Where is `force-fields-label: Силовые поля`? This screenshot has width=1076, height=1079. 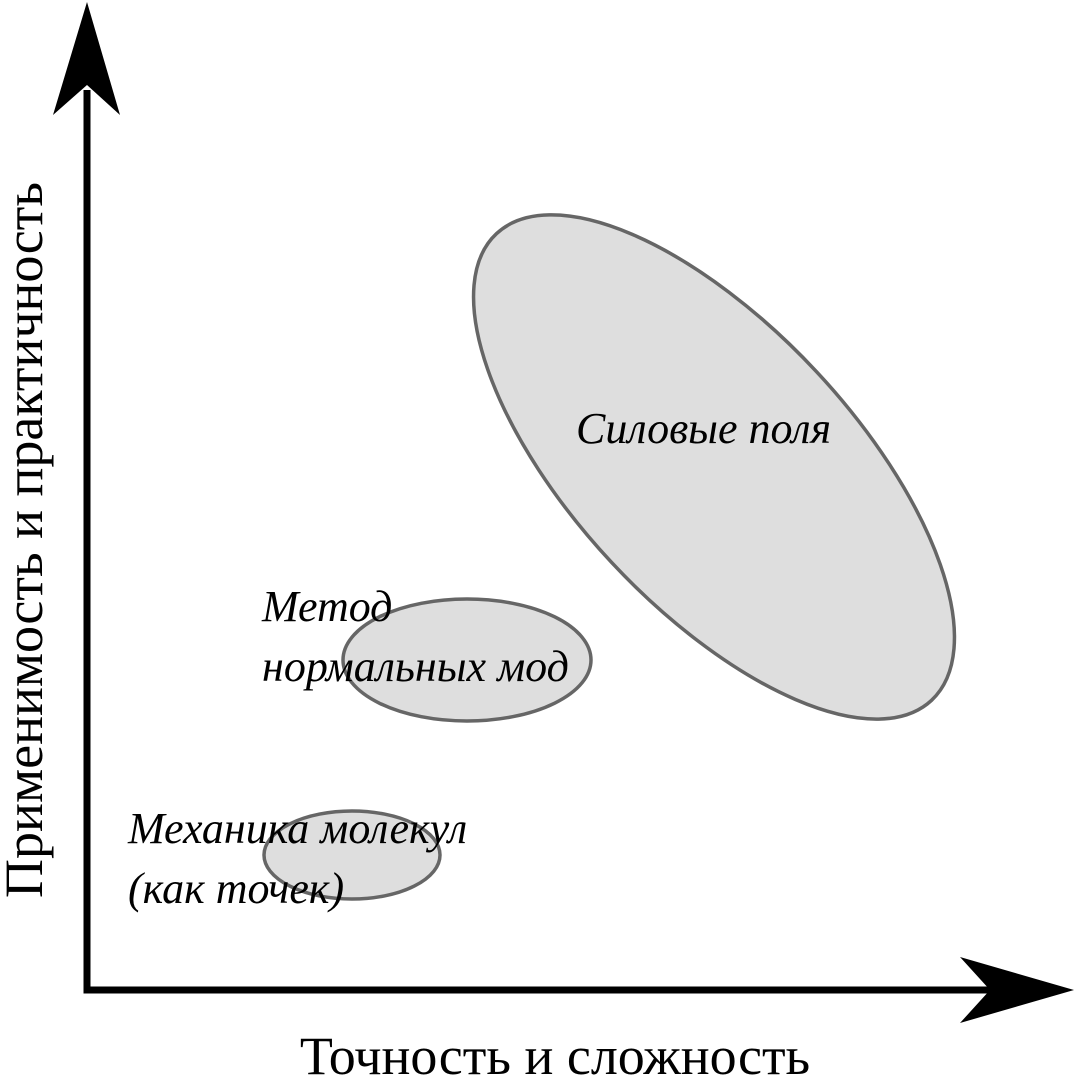 force-fields-label: Силовые поля is located at coordinates (703, 428).